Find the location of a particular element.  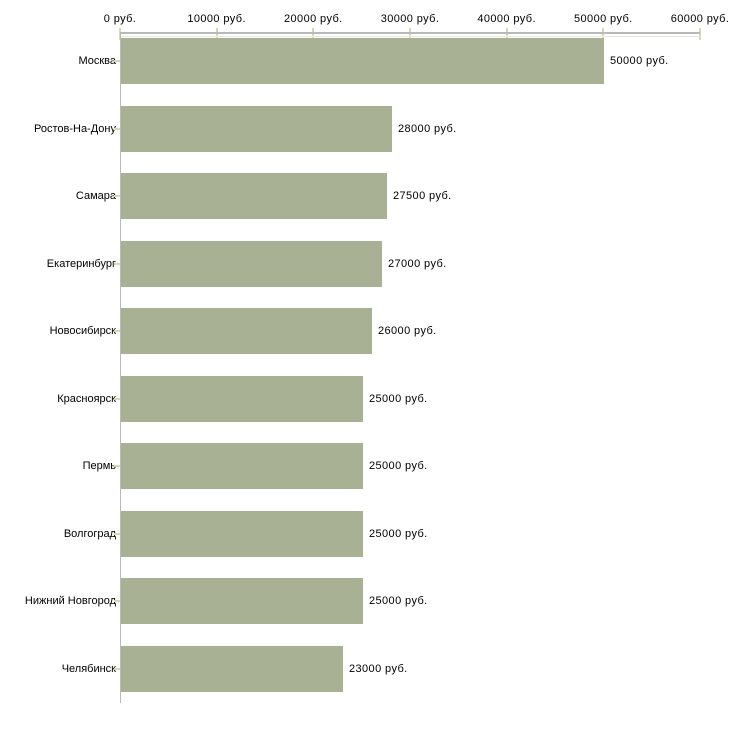

category-label: Волгоград is located at coordinates (89, 533).